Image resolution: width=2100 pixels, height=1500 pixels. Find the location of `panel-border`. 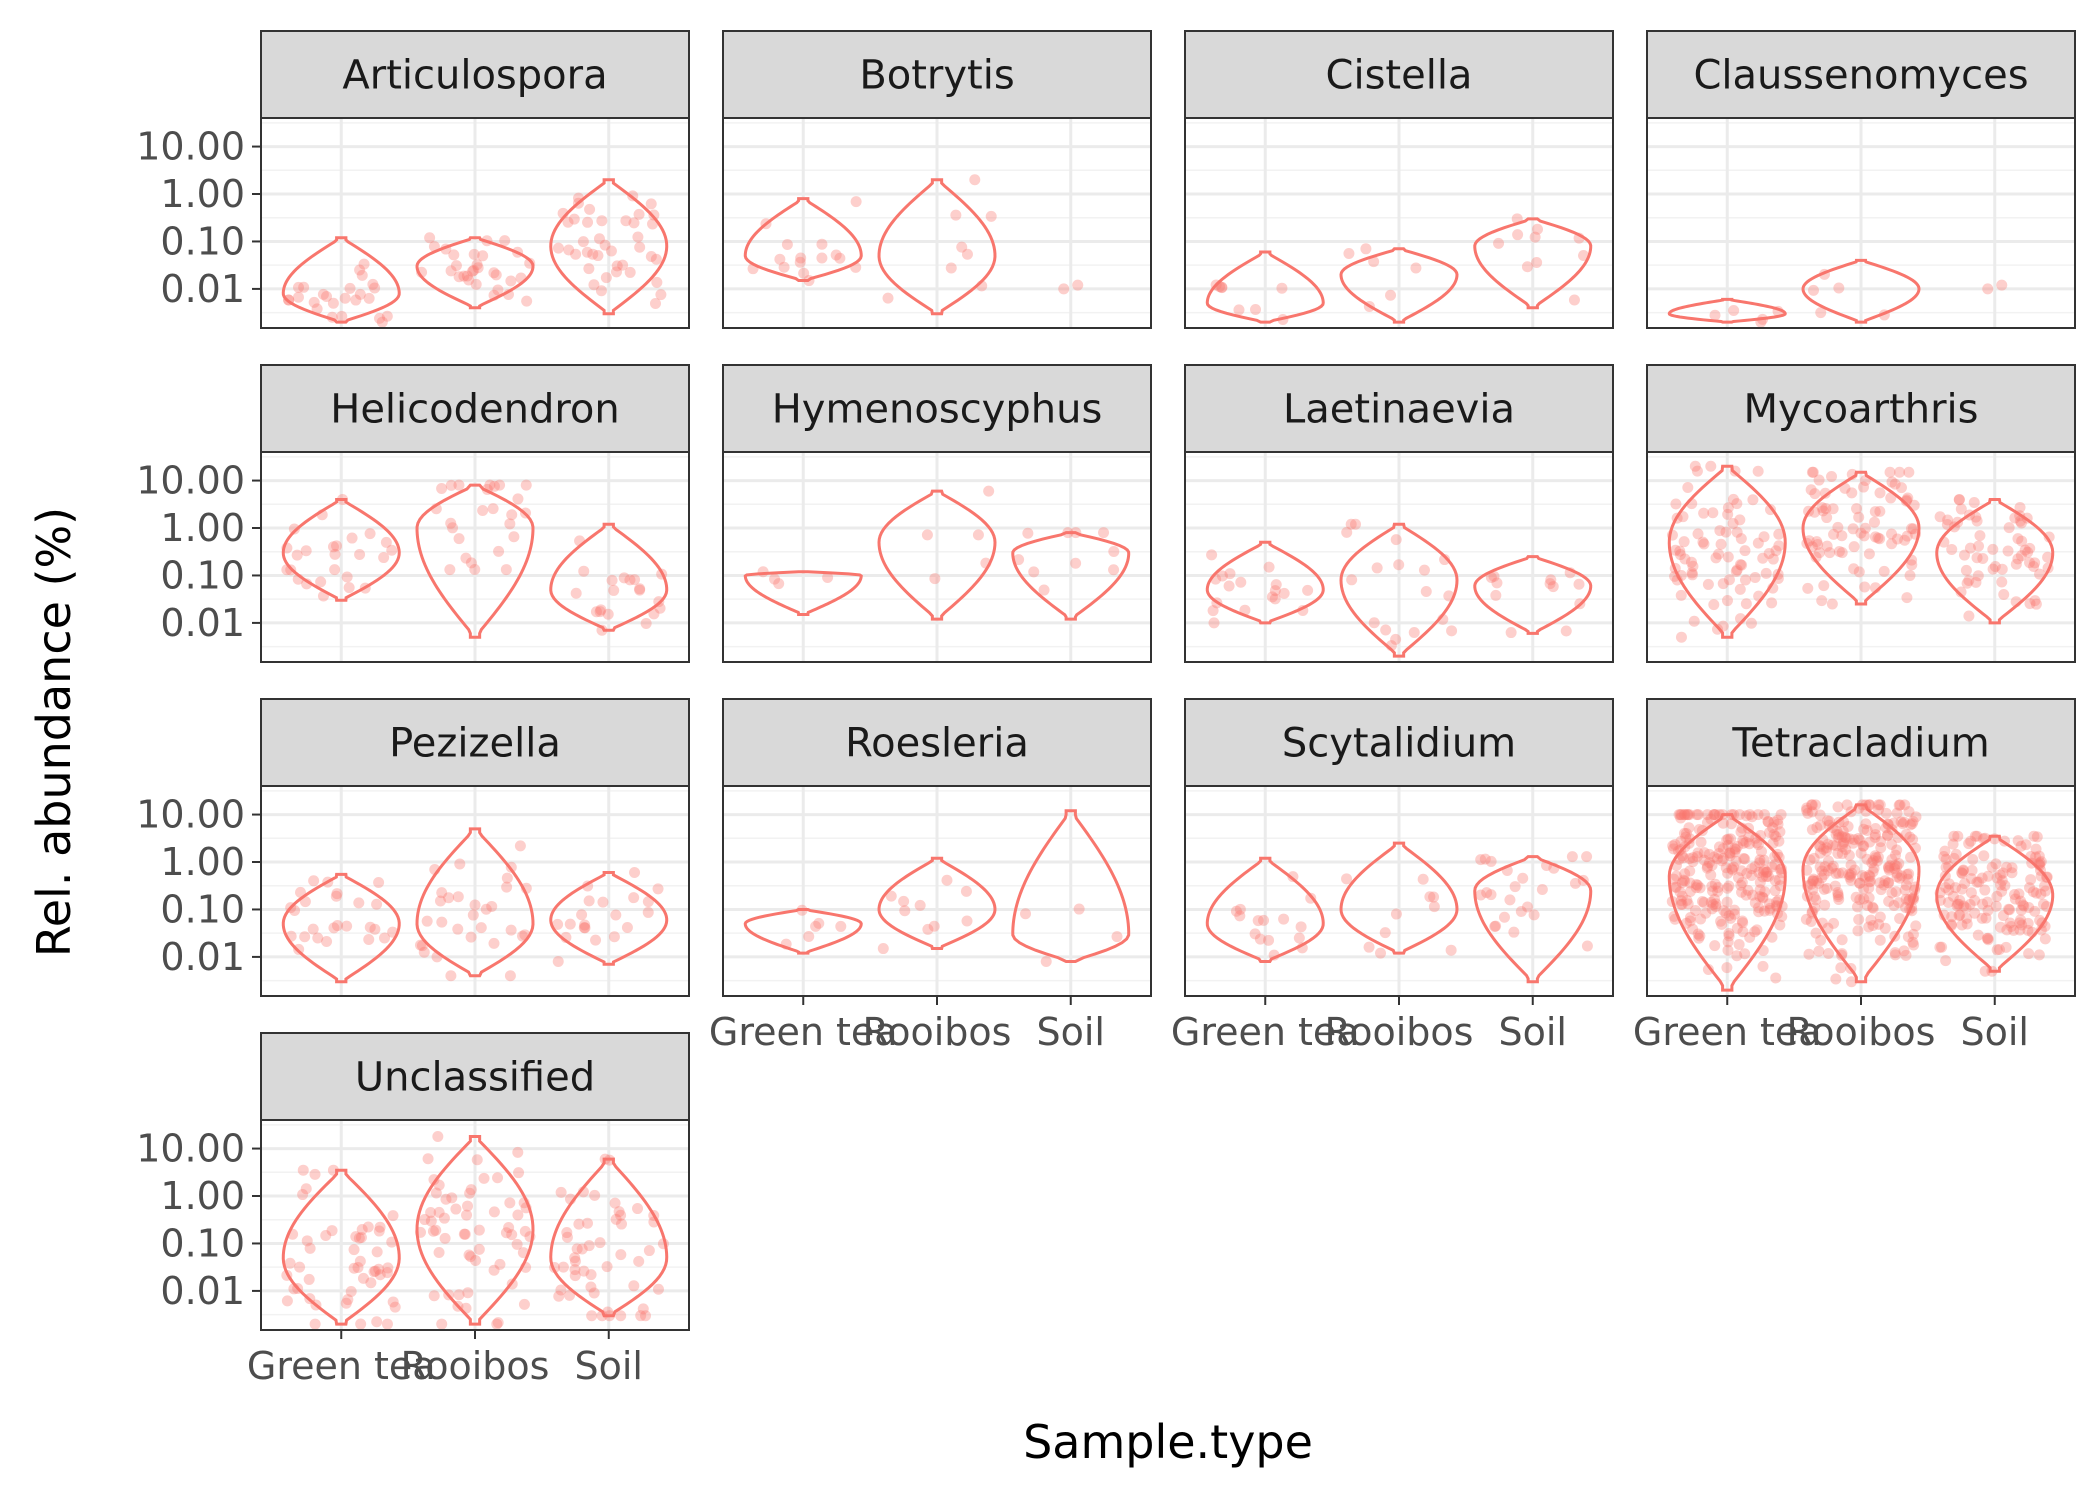

panel-border is located at coordinates (937, 557).